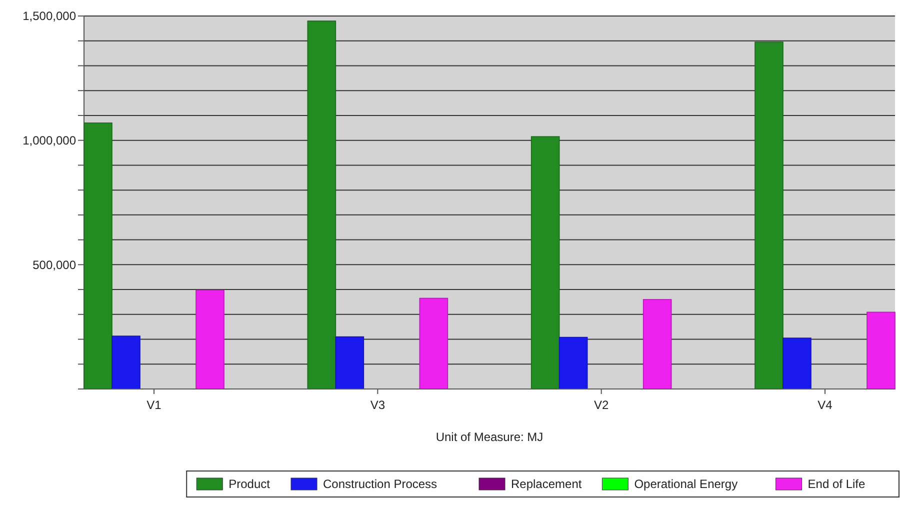 The image size is (911, 507). I want to click on x-tick-label: V2, so click(601, 405).